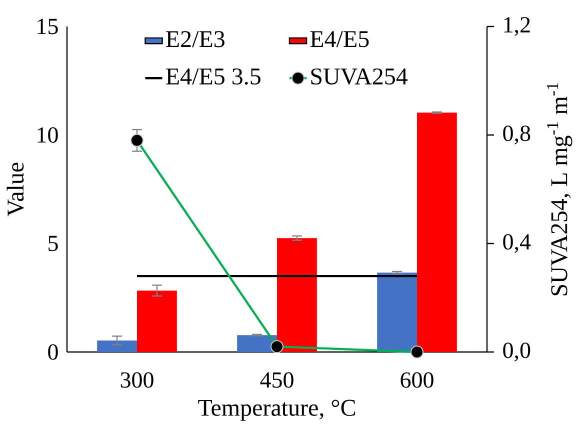 The height and width of the screenshot is (433, 577). Describe the element at coordinates (15, 189) in the screenshot. I see `y-axis-title: Value` at that location.